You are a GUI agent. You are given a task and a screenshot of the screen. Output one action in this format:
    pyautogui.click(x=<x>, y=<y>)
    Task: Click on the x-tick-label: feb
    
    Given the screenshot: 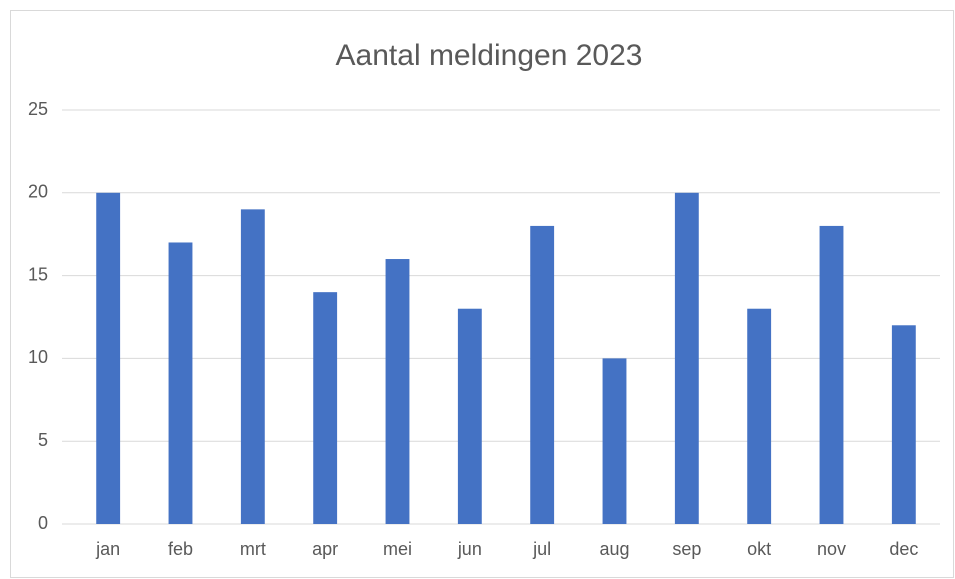 What is the action you would take?
    pyautogui.click(x=180, y=549)
    